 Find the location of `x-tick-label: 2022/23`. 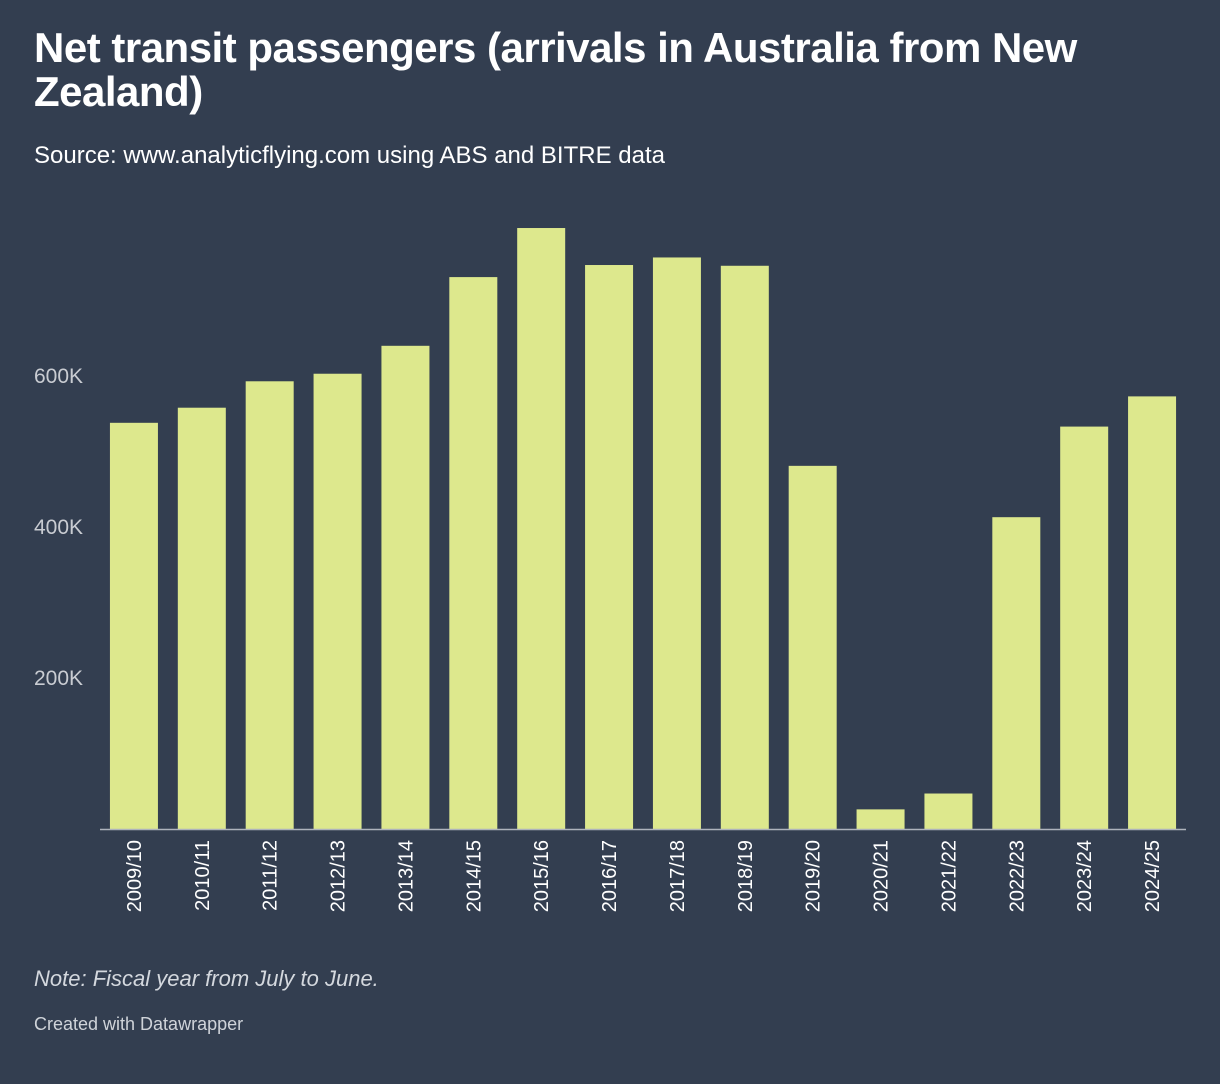

x-tick-label: 2022/23 is located at coordinates (1017, 876).